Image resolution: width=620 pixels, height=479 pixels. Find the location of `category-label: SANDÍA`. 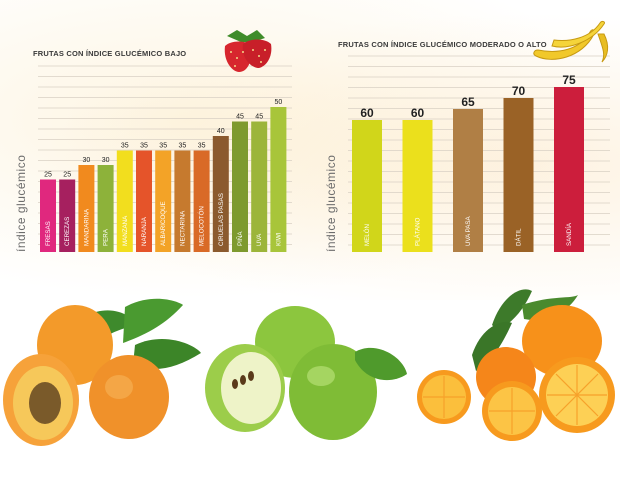

category-label: SANDÍA is located at coordinates (569, 234).